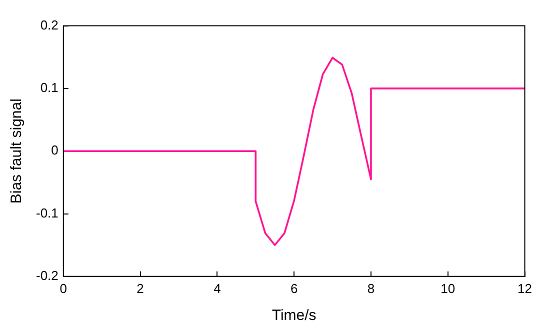  I want to click on y-tick-label: -0.2, so click(47, 275).